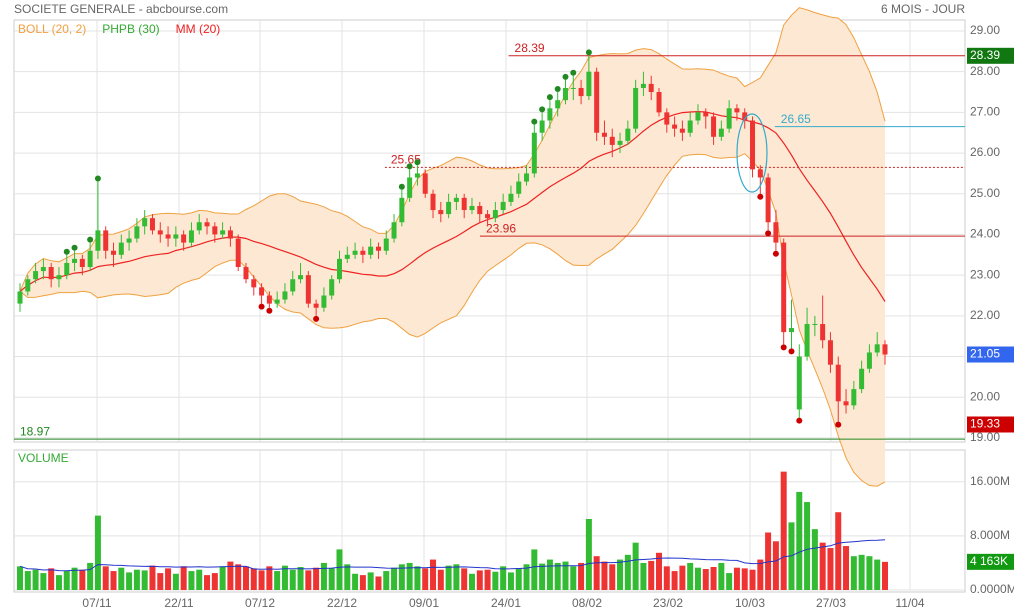  What do you see at coordinates (985, 274) in the screenshot?
I see `y-tick-label: 23.00` at bounding box center [985, 274].